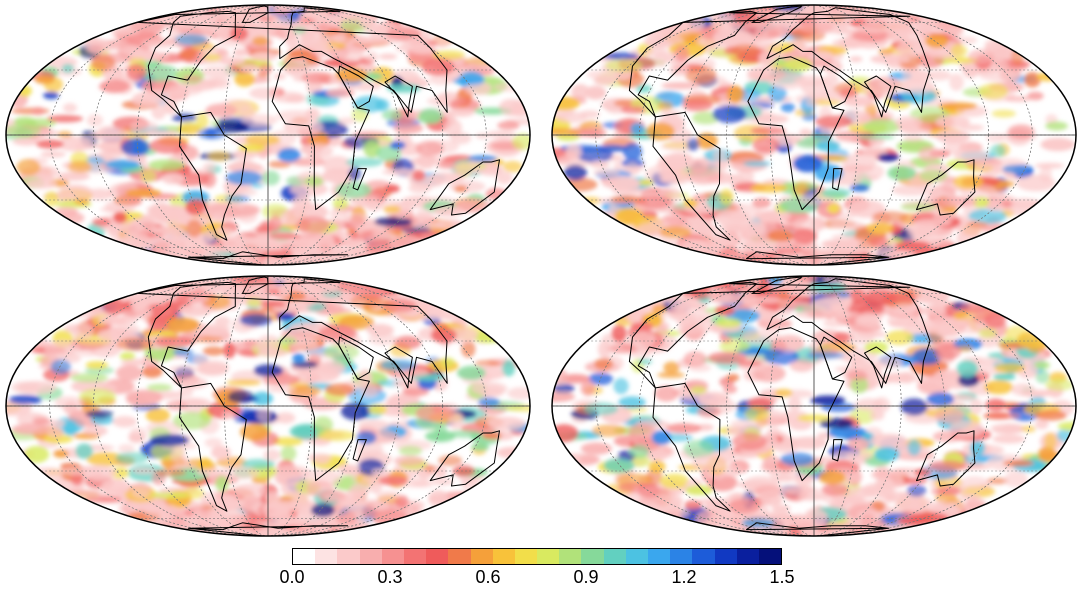 The width and height of the screenshot is (1084, 594). Describe the element at coordinates (488, 577) in the screenshot. I see `colorbar-tick-label: 0.6` at that location.